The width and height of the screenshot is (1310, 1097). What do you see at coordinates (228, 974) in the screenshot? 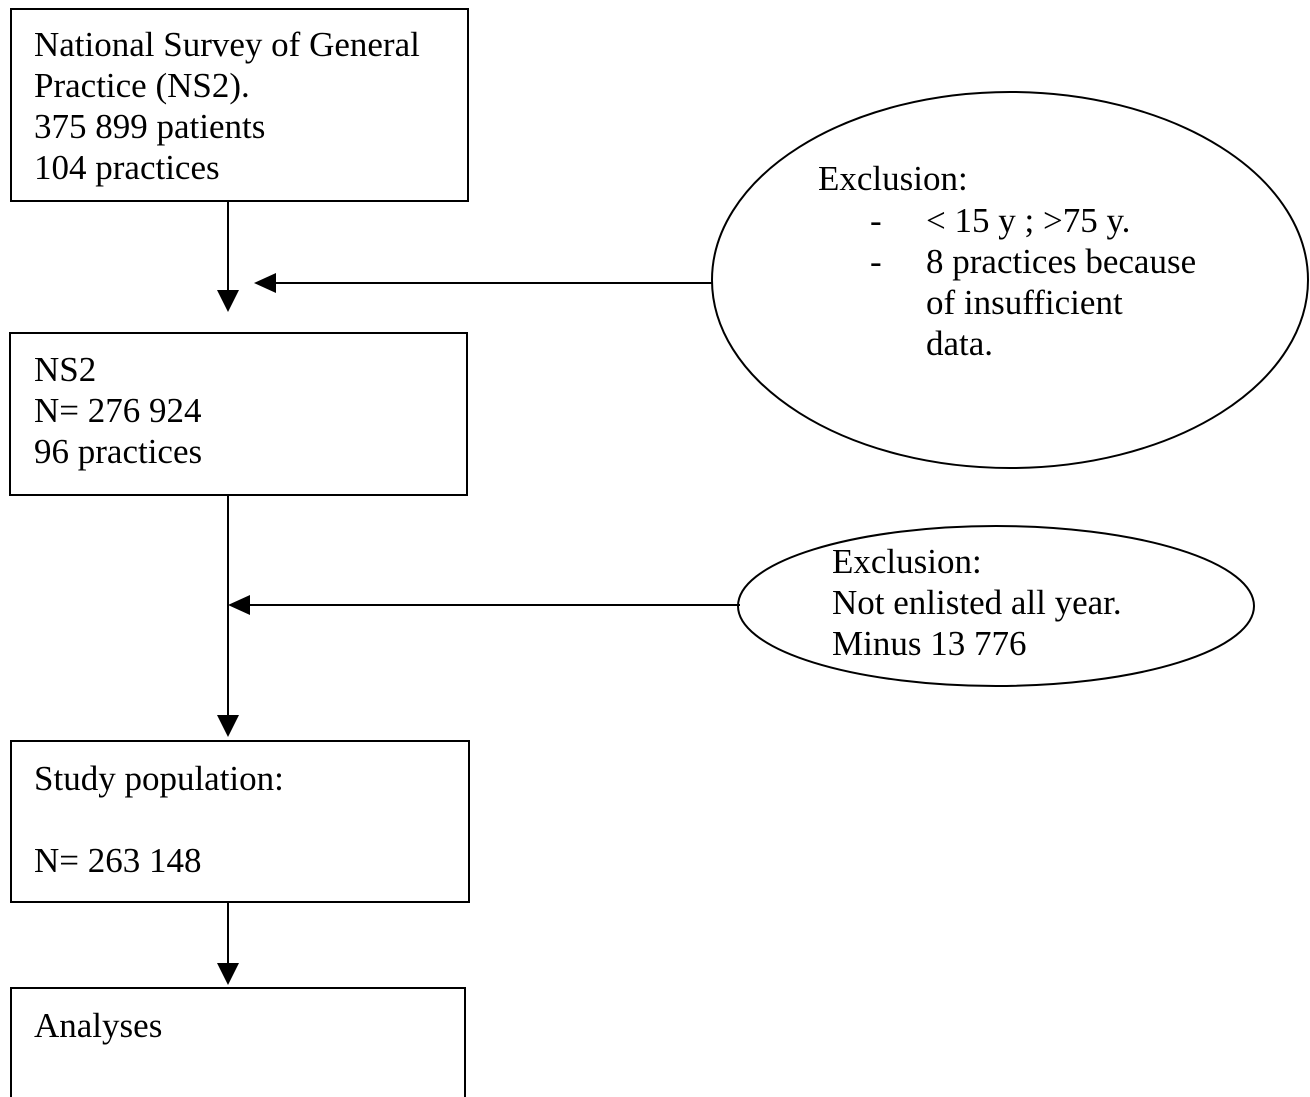
I see `arrowhead-down-analyses` at bounding box center [228, 974].